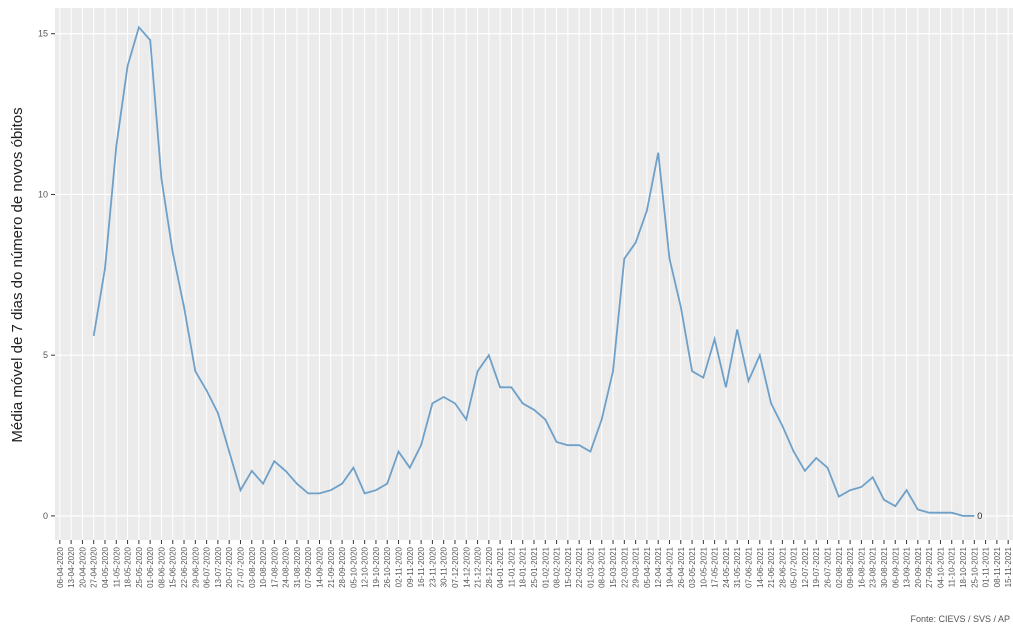 The image size is (1013, 627). I want to click on x-tick-label: 17-05-2021, so click(715, 566).